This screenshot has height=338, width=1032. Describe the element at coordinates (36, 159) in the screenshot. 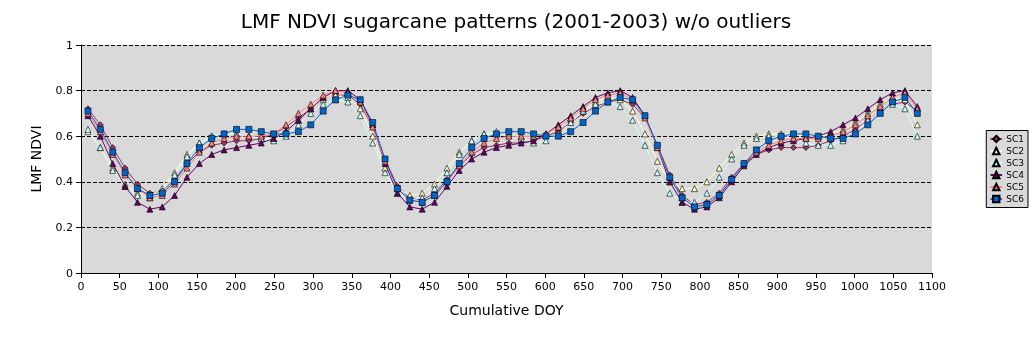

I see `y-axis-title: LMF NDVI` at that location.